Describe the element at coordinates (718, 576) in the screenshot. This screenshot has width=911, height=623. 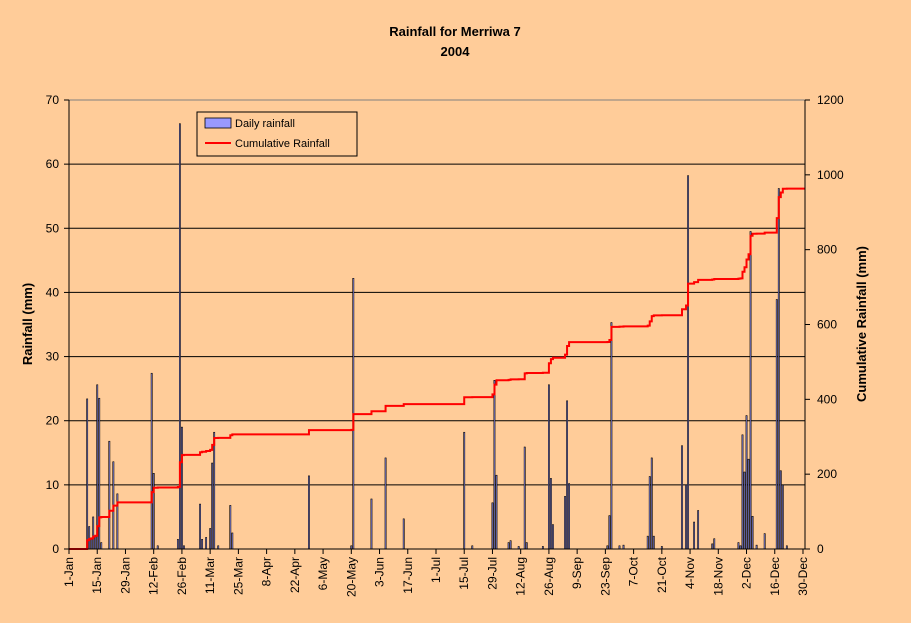
I see `x-tick-label: 18-Nov` at that location.